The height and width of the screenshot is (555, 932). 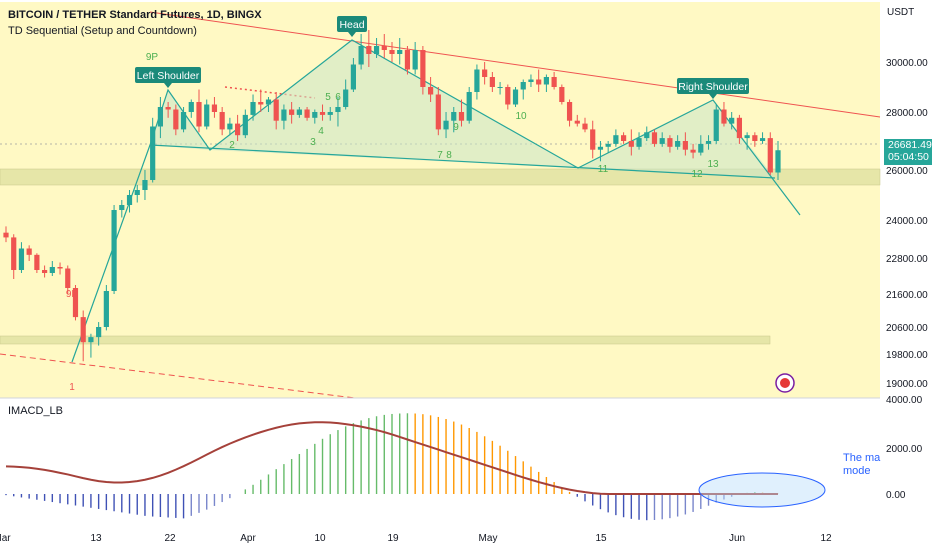 What do you see at coordinates (907, 355) in the screenshot?
I see `price-axis-tick: 19800.00` at bounding box center [907, 355].